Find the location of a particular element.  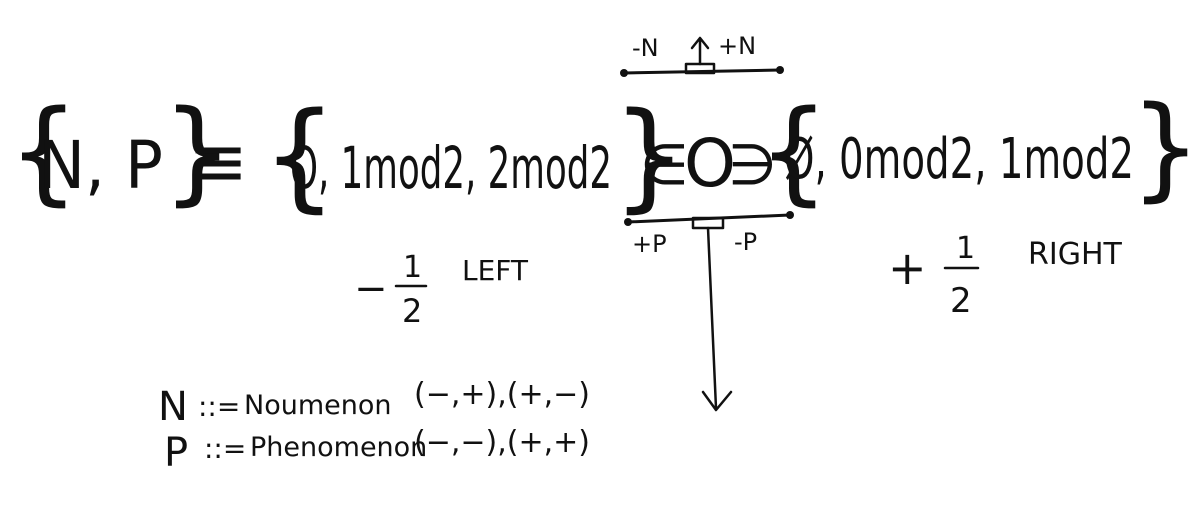

right-set-brace-open: { is located at coordinates (793, 152).